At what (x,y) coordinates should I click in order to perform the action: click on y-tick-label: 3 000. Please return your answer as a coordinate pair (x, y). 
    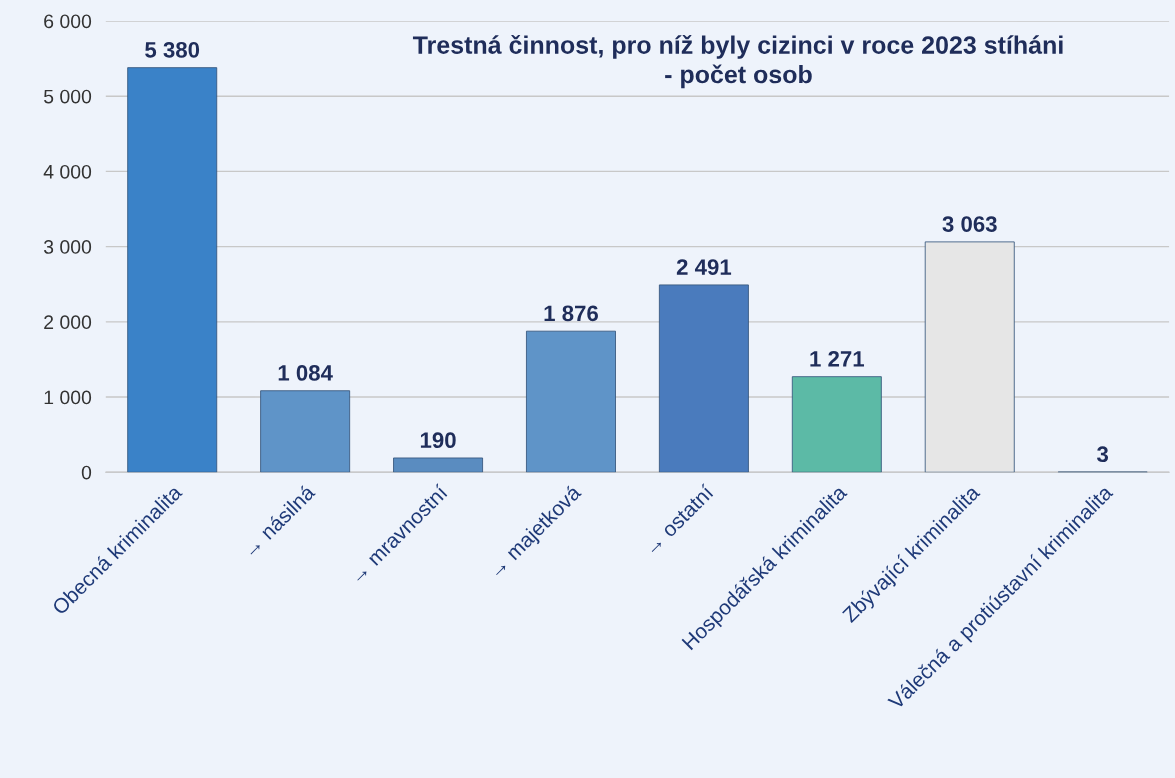
    Looking at the image, I should click on (67, 247).